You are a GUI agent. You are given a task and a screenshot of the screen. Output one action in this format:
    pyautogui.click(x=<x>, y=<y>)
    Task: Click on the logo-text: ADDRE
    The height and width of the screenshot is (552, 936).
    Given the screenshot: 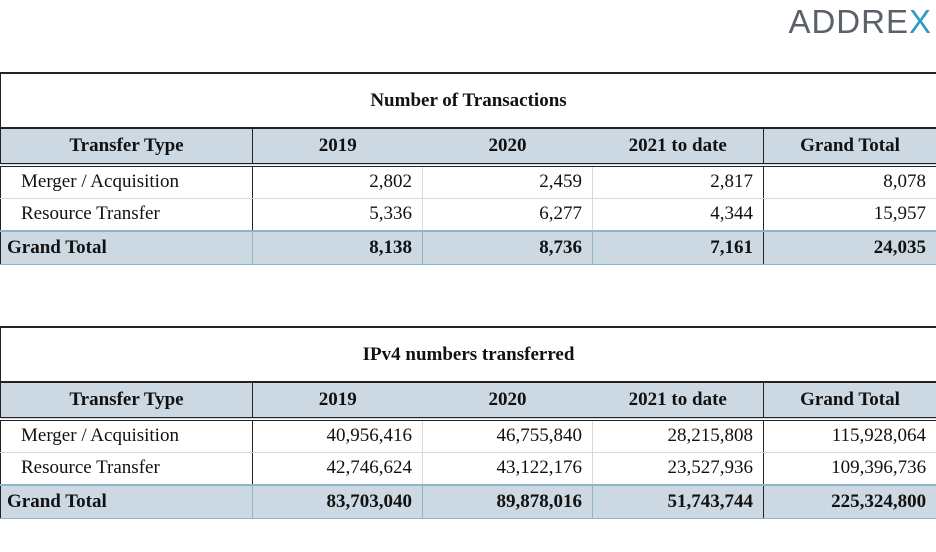 What is the action you would take?
    pyautogui.click(x=848, y=21)
    